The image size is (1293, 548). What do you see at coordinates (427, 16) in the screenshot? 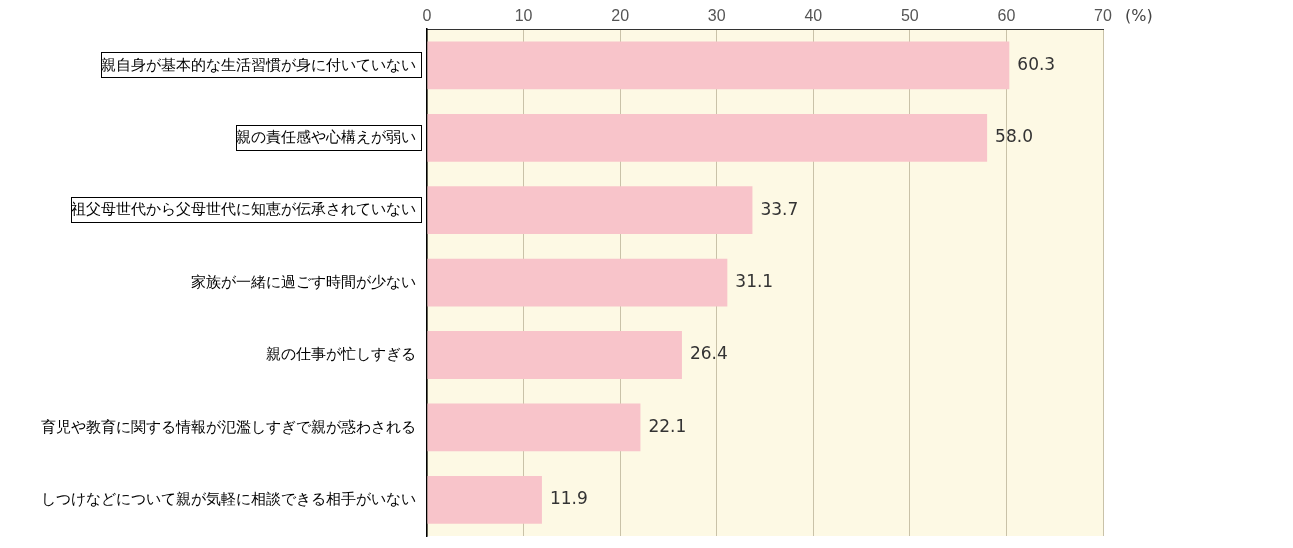
I see `x-tick-label: 0` at bounding box center [427, 16].